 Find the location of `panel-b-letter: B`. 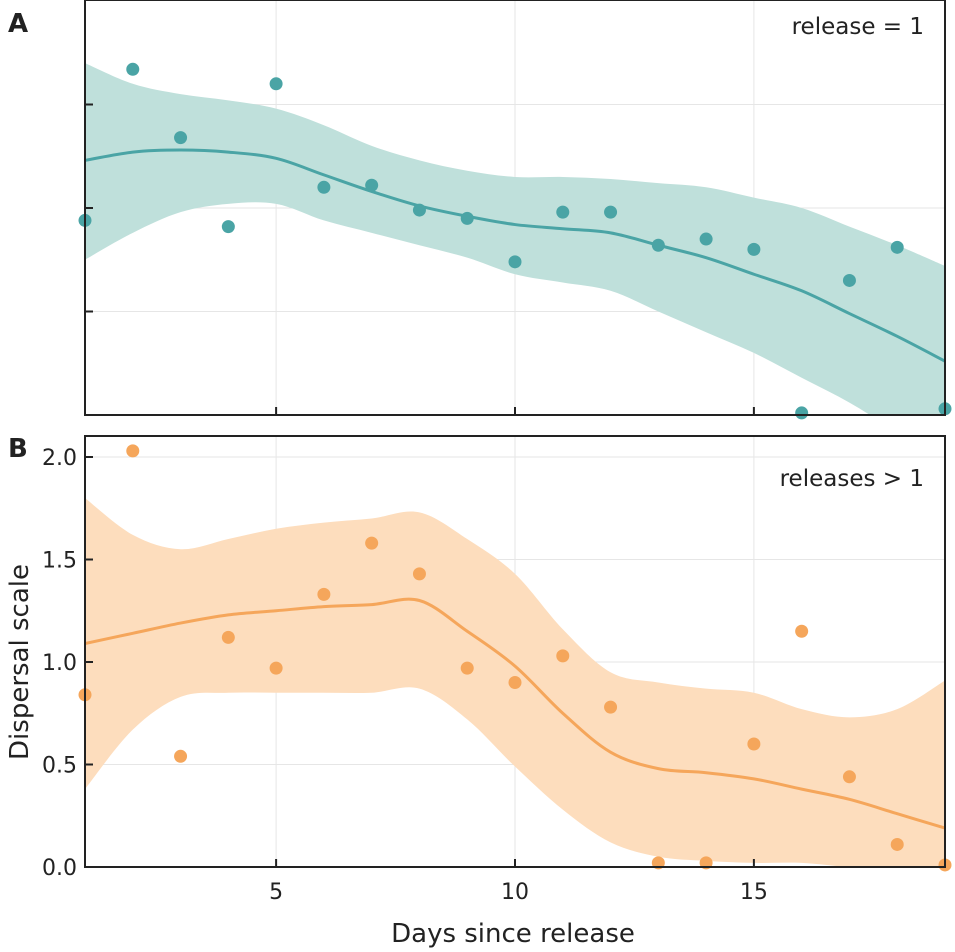

panel-b-letter: B is located at coordinates (18, 449).